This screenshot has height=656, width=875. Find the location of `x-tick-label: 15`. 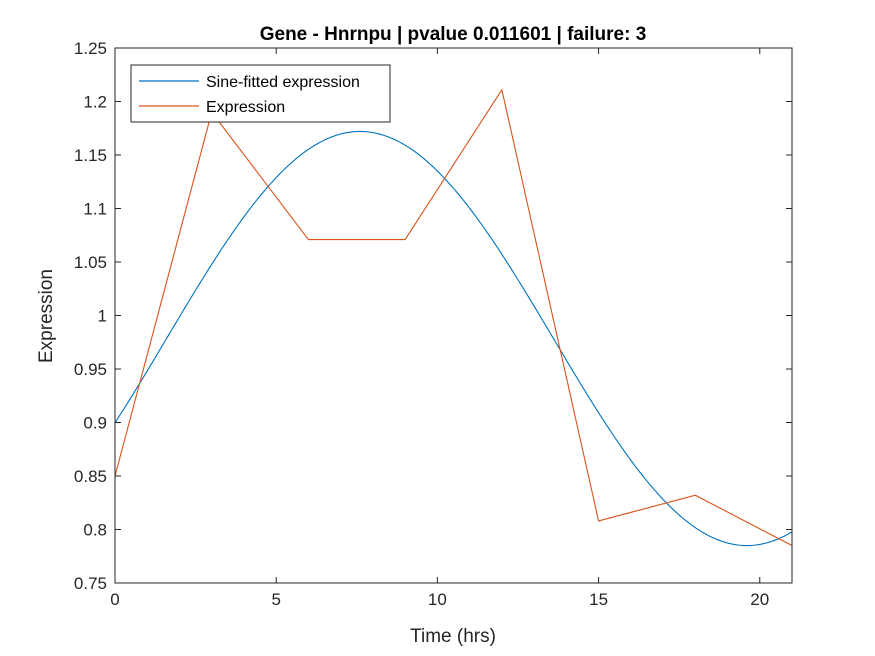

x-tick-label: 15 is located at coordinates (598, 599).